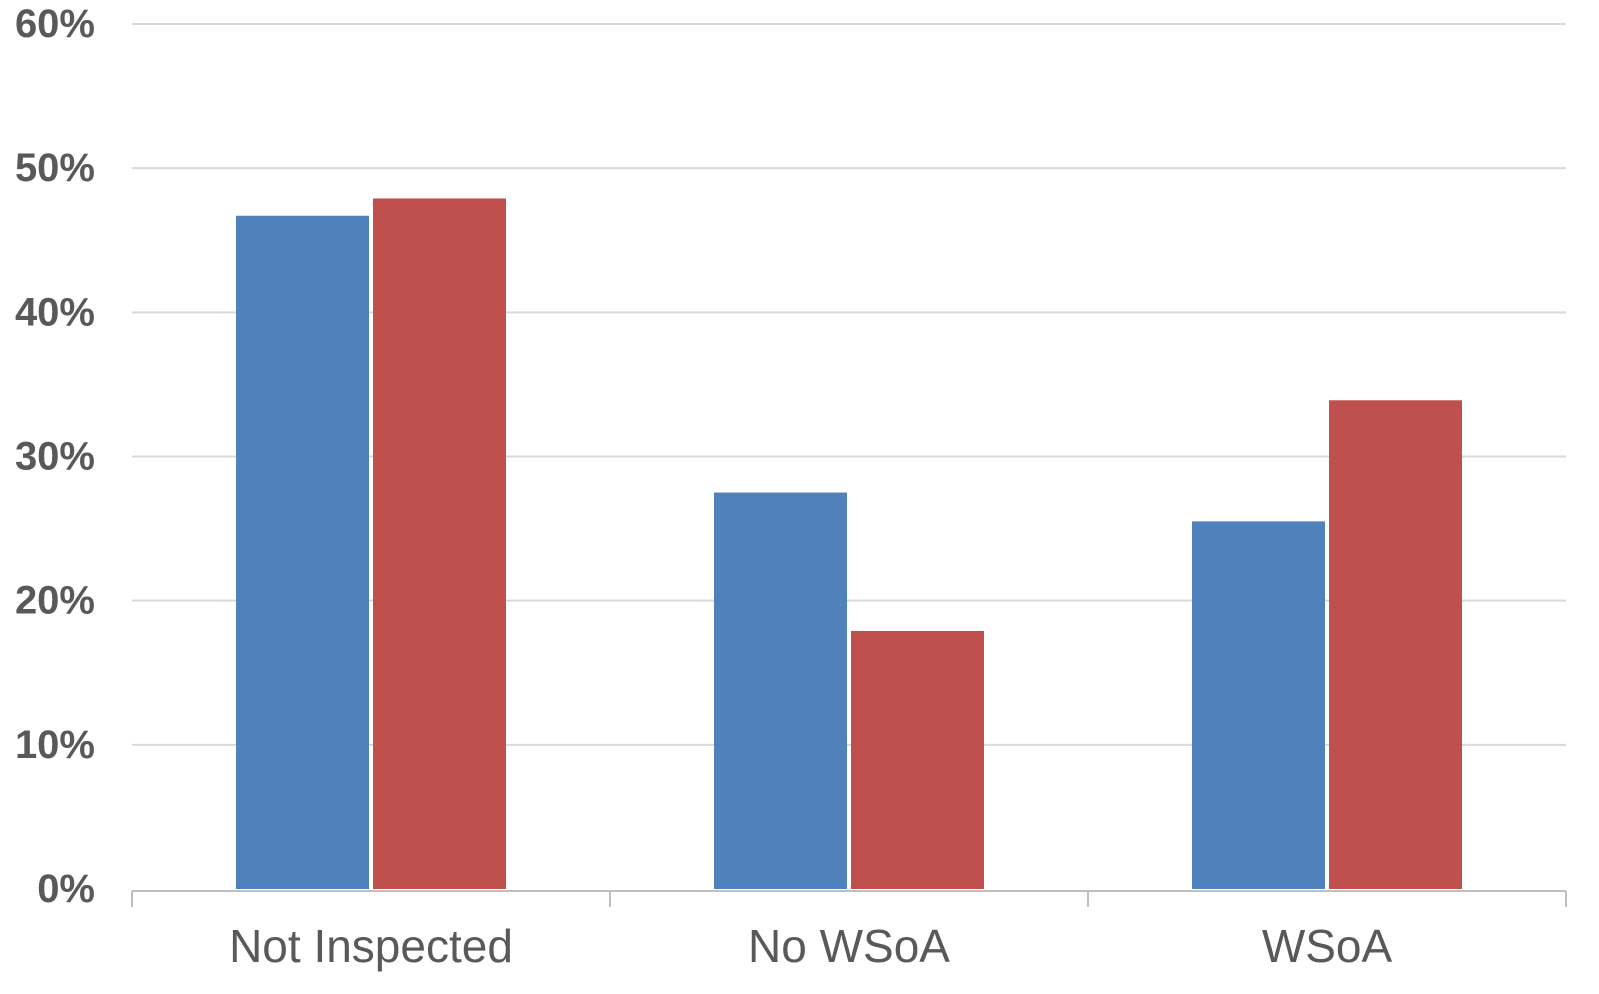  Describe the element at coordinates (371, 946) in the screenshot. I see `x-tick-label: Not Inspected` at that location.